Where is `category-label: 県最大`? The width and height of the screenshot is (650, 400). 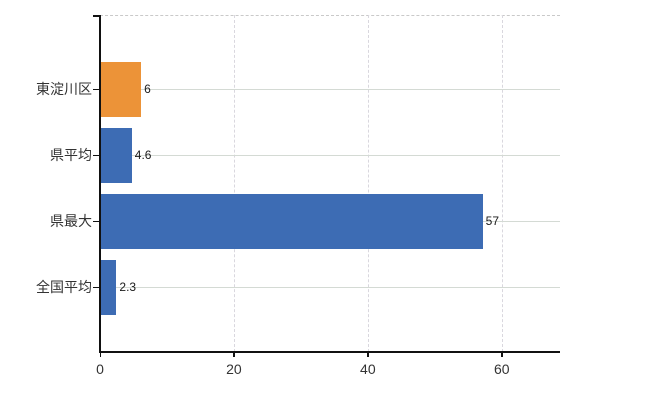
category-label: 県最大 is located at coordinates (71, 221).